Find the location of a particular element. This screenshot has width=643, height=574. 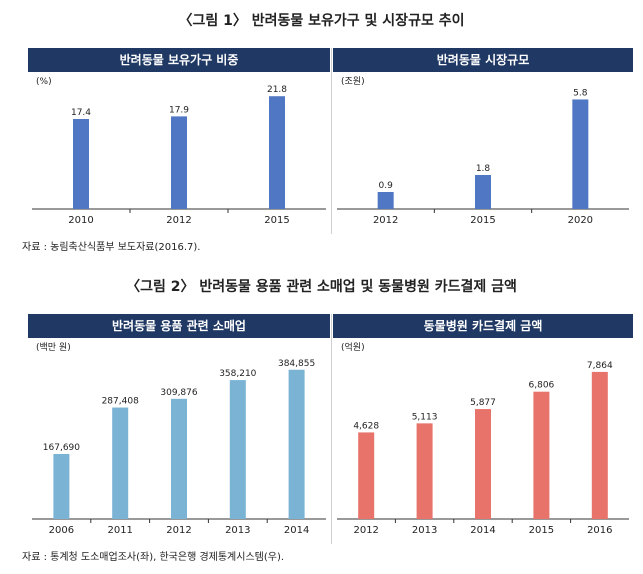

data-label: 17.4 is located at coordinates (81, 113).